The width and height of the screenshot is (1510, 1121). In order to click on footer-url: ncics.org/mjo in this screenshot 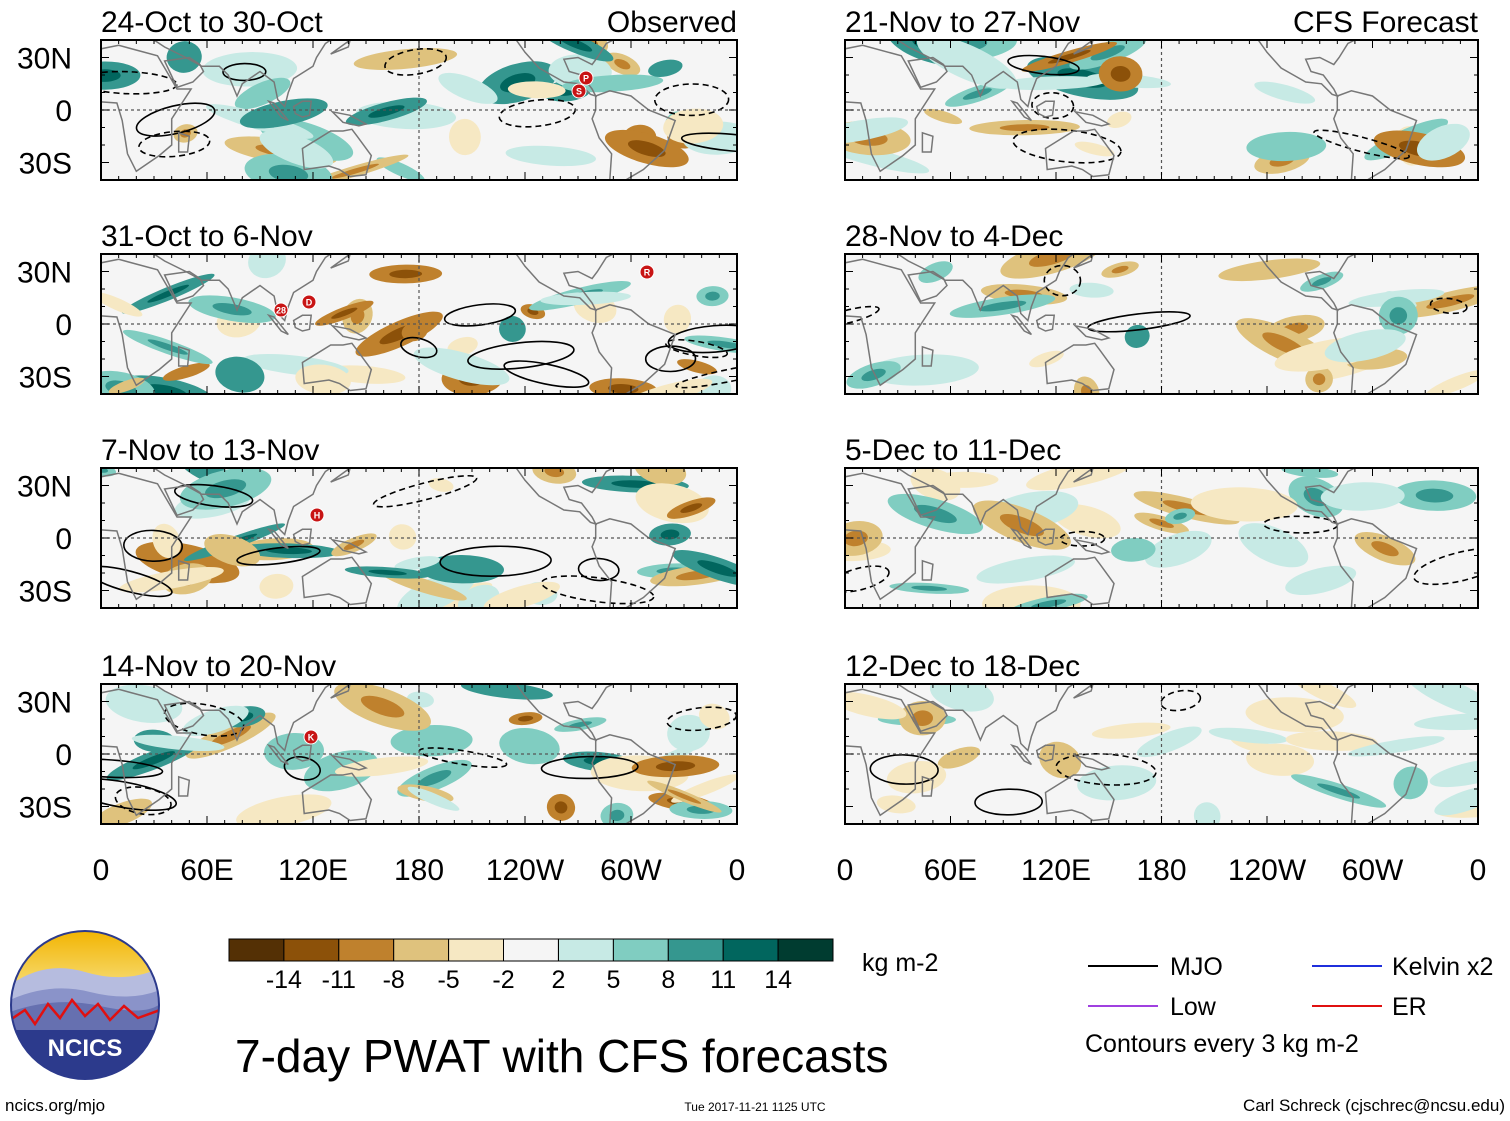, I will do `click(55, 1105)`.